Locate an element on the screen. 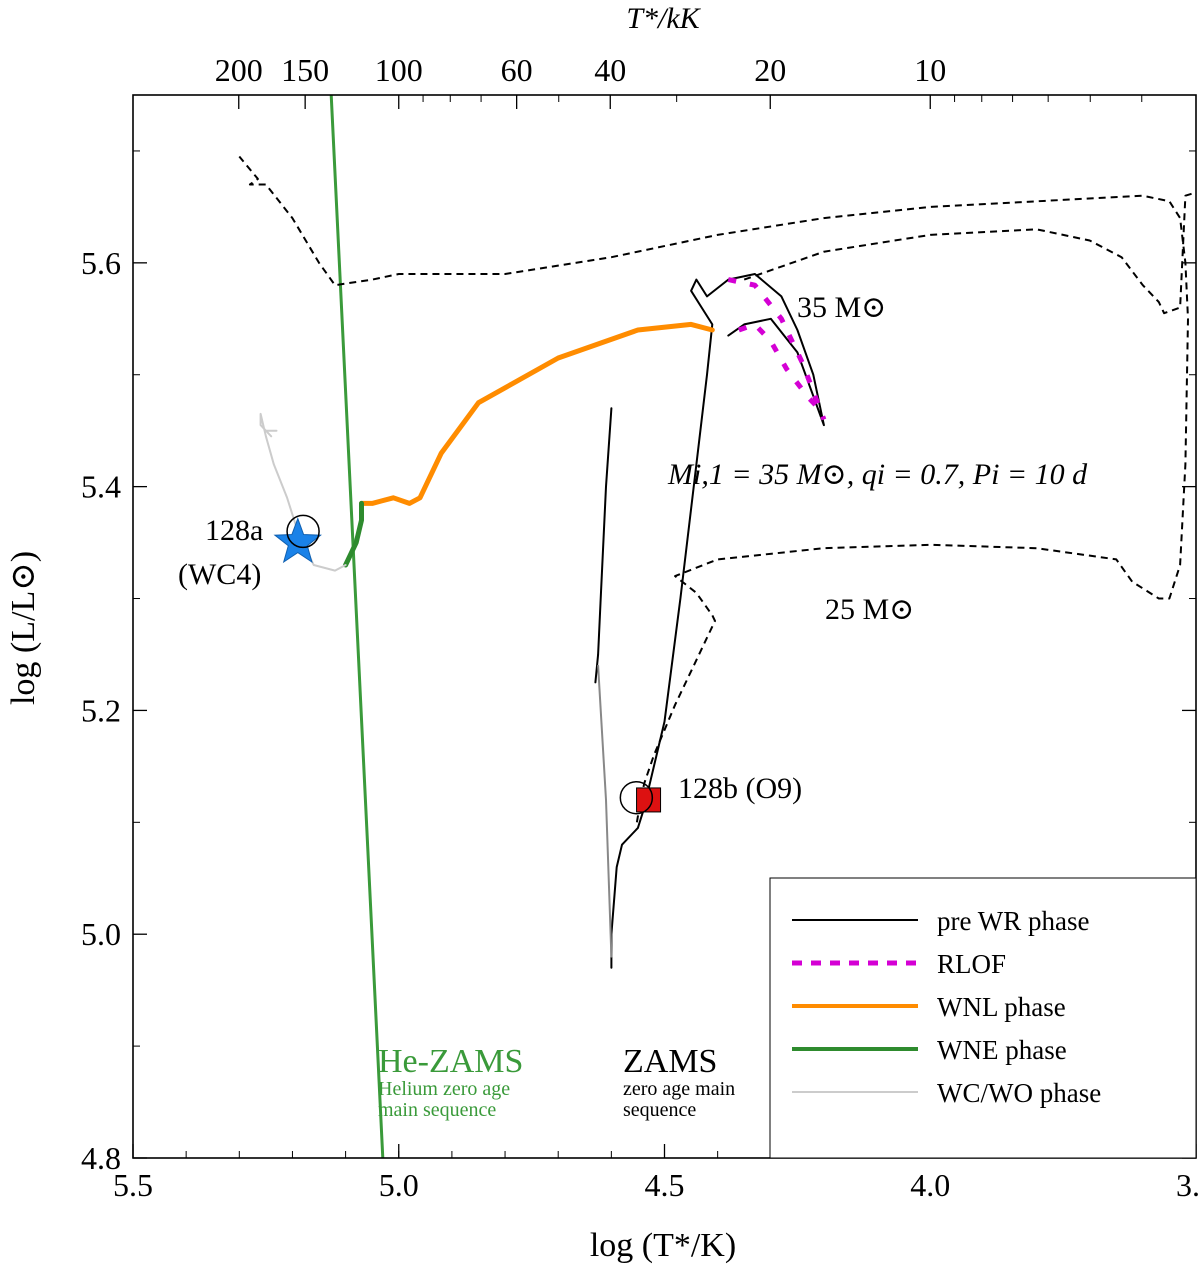  series-wc-wo-phase is located at coordinates (303, 492).